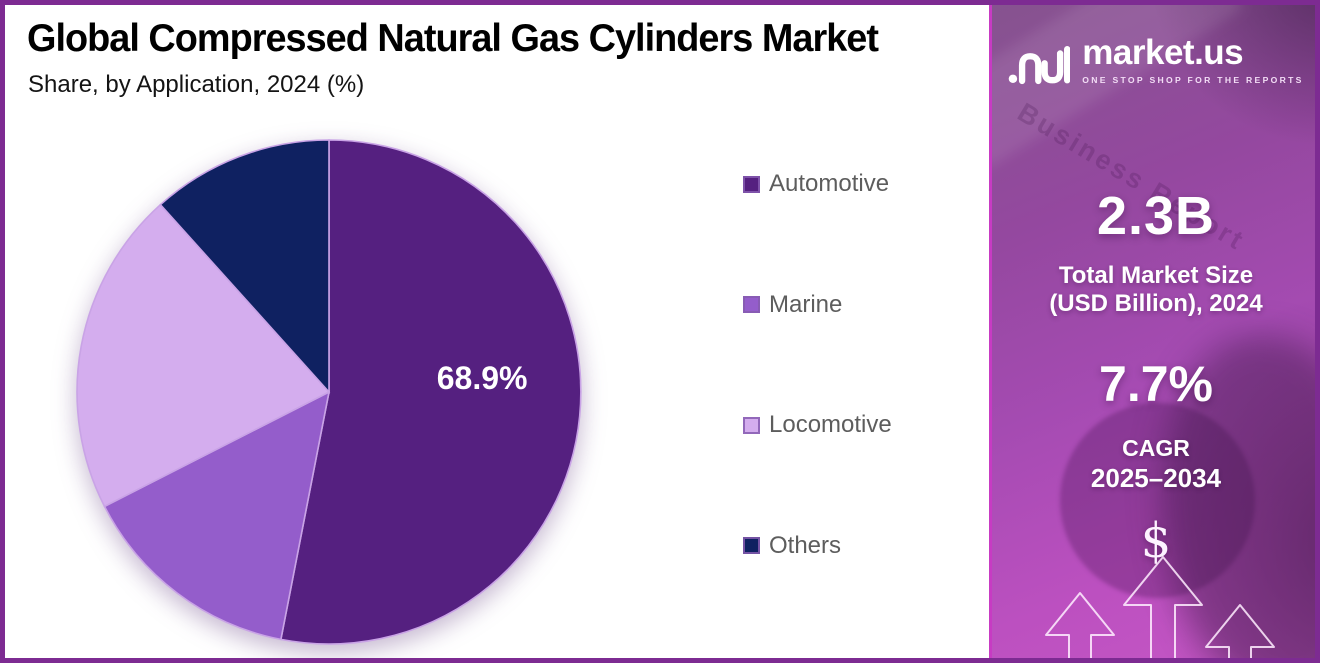 This screenshot has height=663, width=1320. What do you see at coordinates (217, 515) in the screenshot?
I see `pie-slice-marine` at bounding box center [217, 515].